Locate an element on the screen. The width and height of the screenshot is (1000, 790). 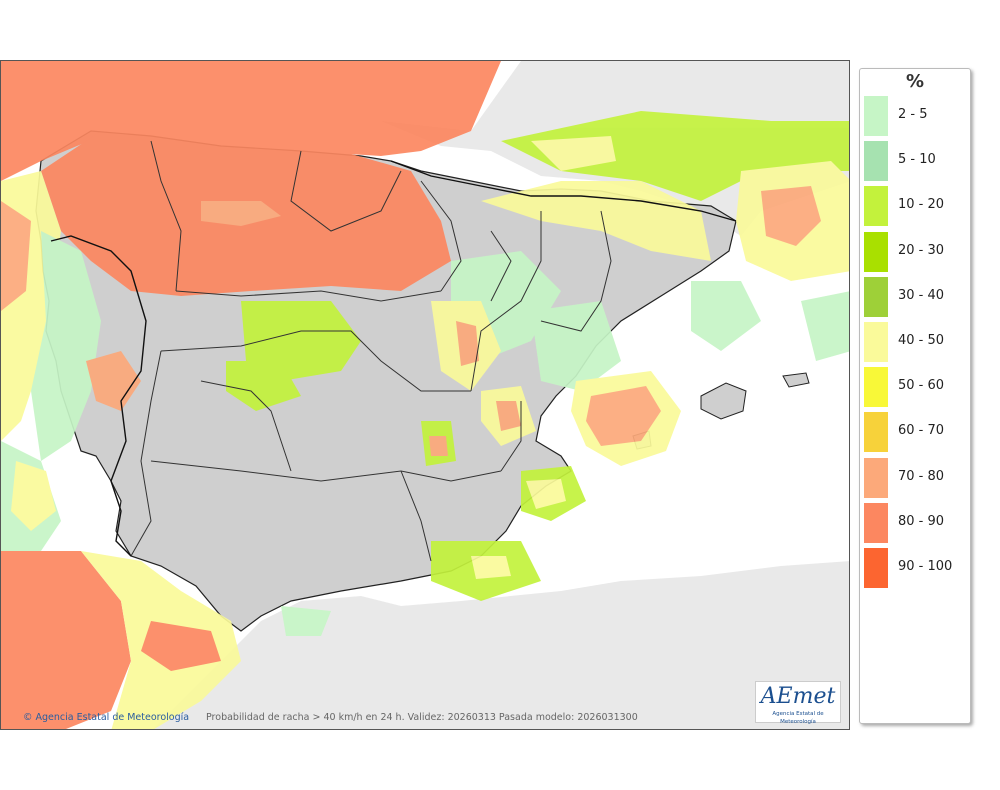
credit-text: Agencia Estatal de Meteorología is located at coordinates (112, 717).